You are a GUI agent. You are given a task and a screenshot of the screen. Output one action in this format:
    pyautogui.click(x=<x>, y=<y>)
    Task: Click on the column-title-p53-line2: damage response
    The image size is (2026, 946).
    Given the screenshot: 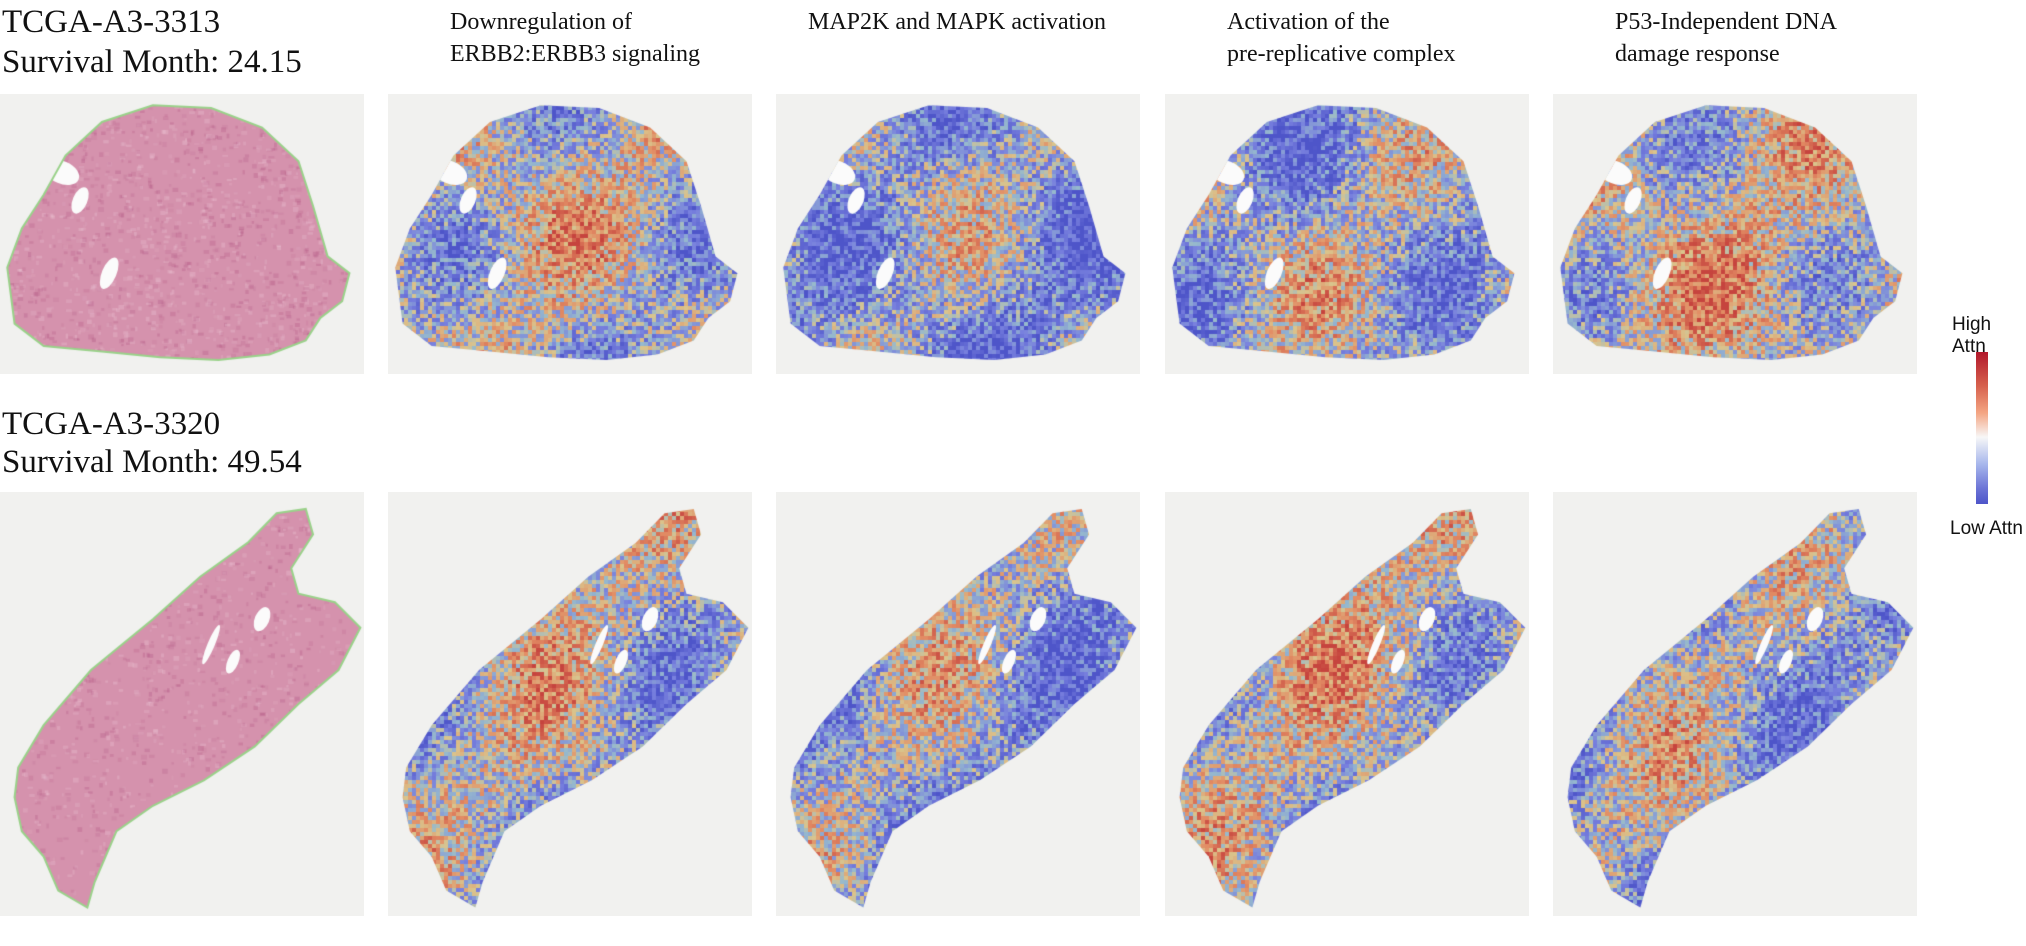 What is the action you would take?
    pyautogui.click(x=1697, y=54)
    